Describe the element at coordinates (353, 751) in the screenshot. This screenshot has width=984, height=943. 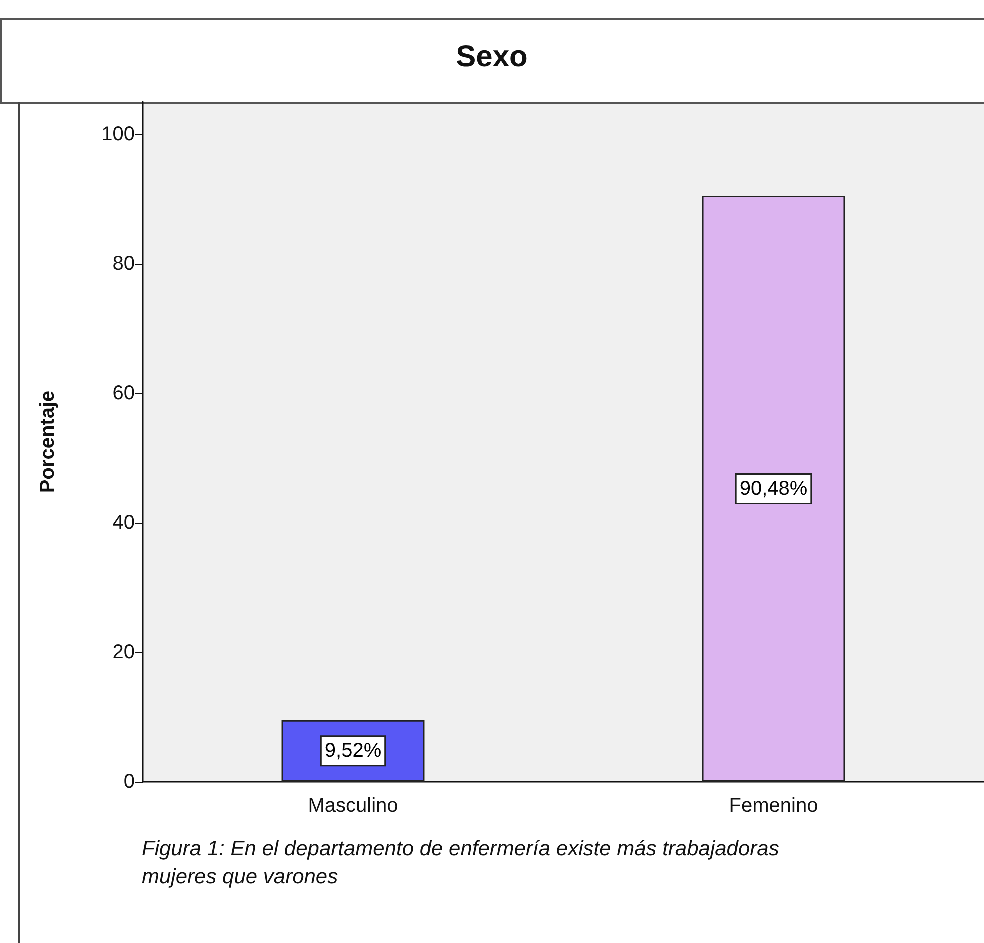
I see `data-label: 9,52%` at that location.